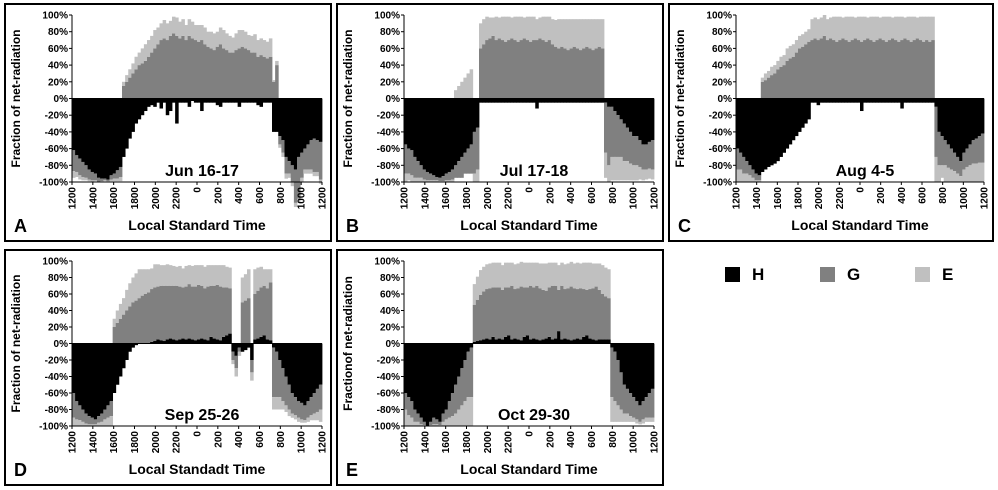  I want to click on y-tick-label: 100%, so click(719, 16).